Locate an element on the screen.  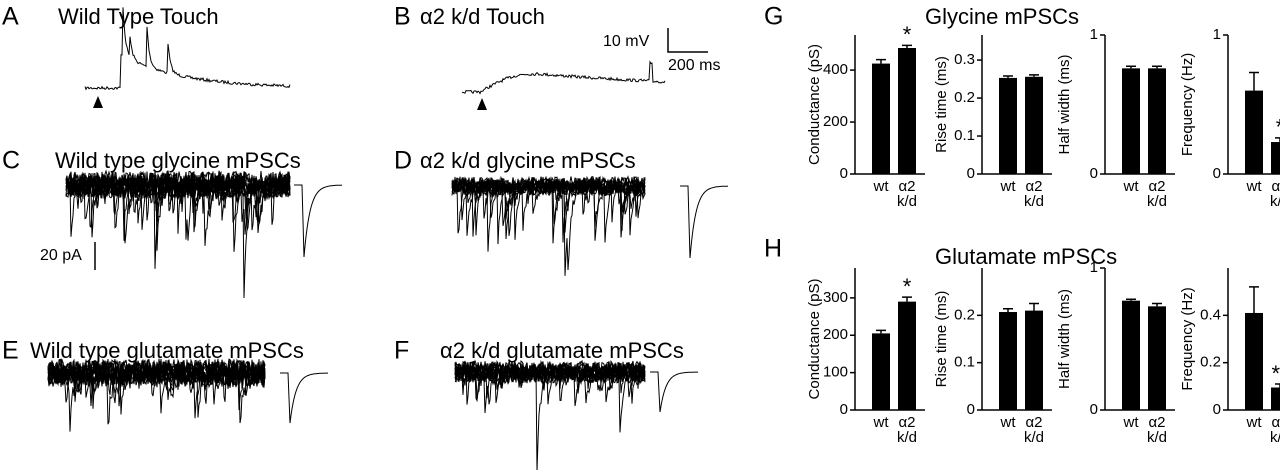
scale-label: 20 pA is located at coordinates (61, 255).